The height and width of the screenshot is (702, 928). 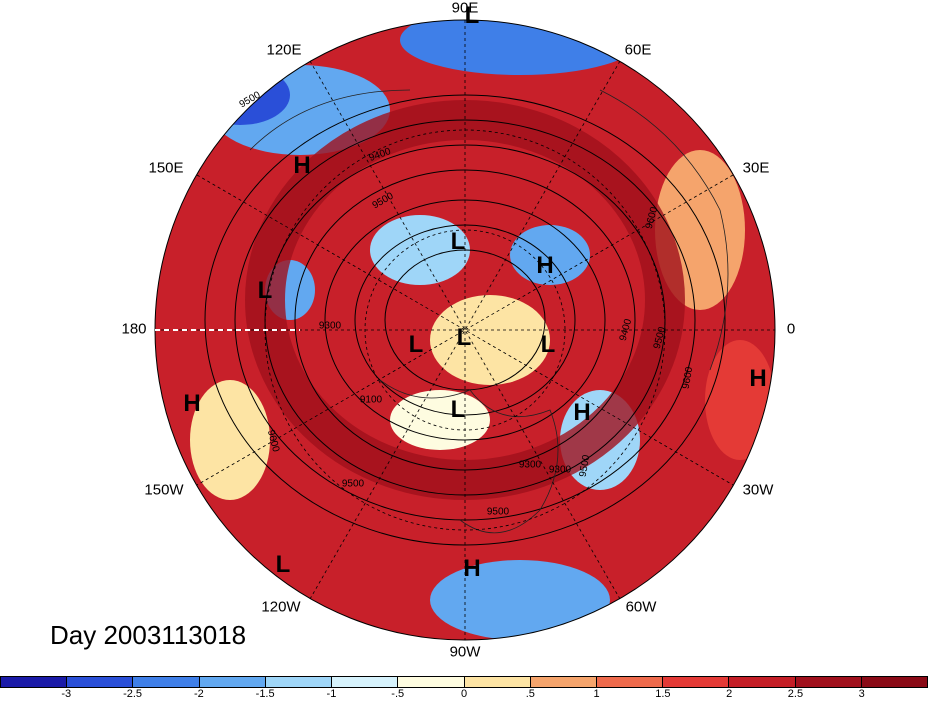 I want to click on lon-label-120w: 120W, so click(x=281, y=607).